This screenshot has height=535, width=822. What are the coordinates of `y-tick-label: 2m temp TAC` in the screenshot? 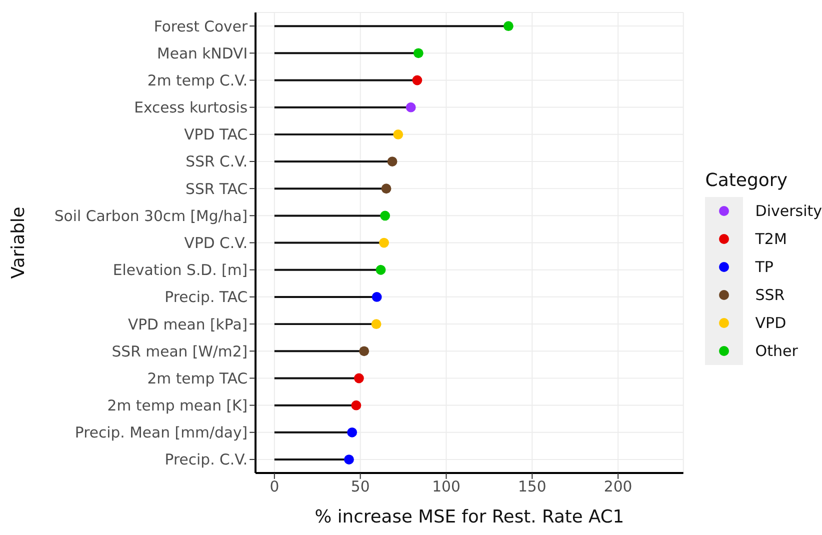 It's located at (197, 378).